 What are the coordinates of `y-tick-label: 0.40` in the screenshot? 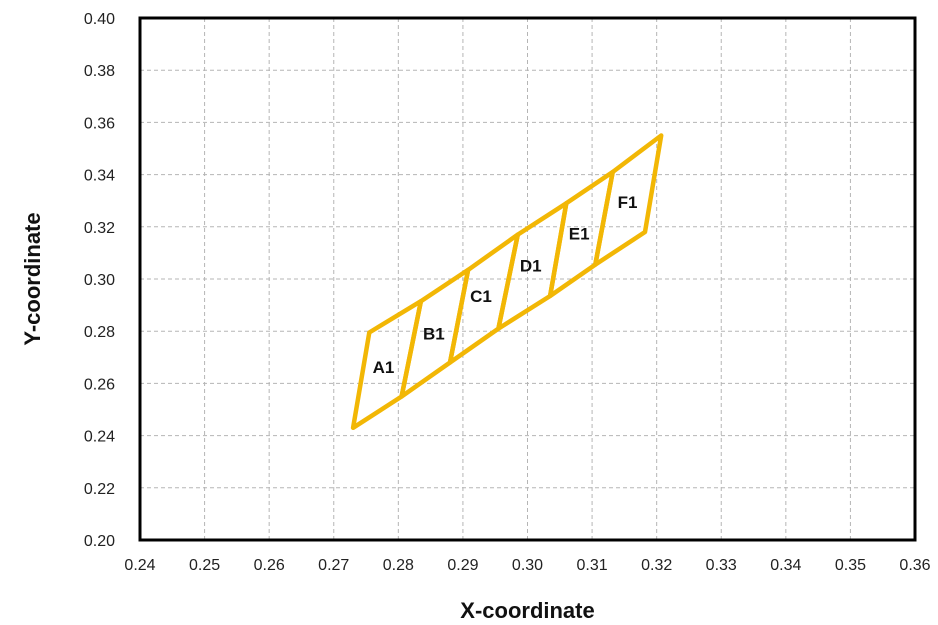 It's located at (99, 19).